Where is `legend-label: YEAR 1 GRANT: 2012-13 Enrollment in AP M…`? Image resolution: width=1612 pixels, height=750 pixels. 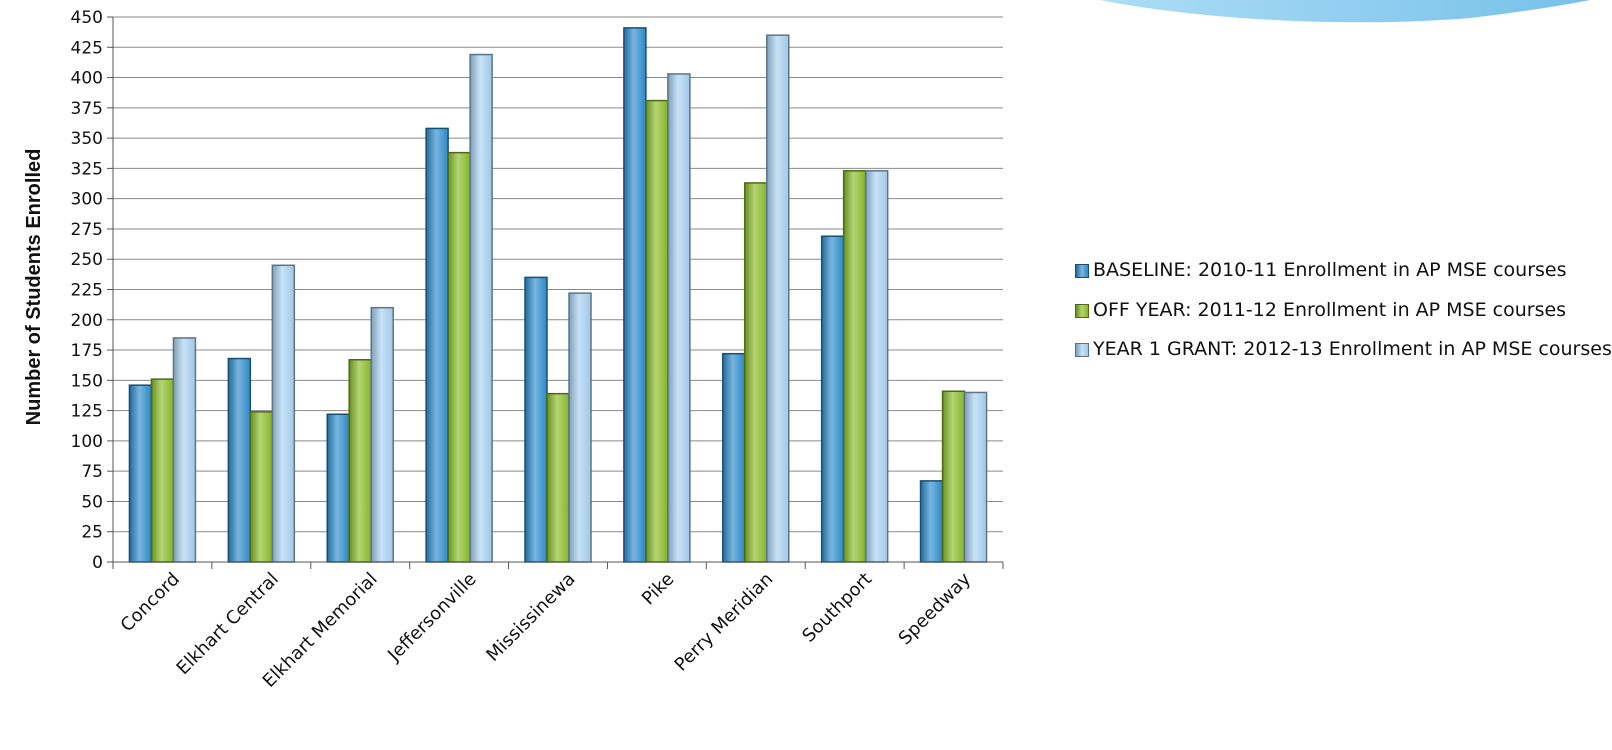
legend-label: YEAR 1 GRANT: 2012-13 Enrollment in AP M… is located at coordinates (1352, 349).